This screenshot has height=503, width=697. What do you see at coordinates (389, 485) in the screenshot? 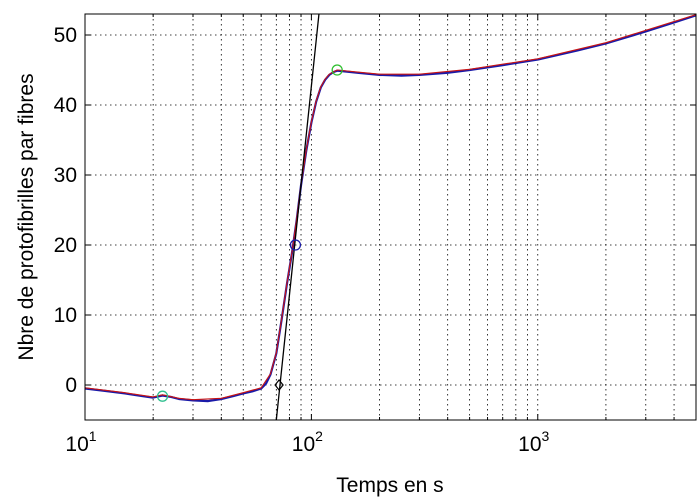
I see `x-axis-label: Temps en s` at bounding box center [389, 485].